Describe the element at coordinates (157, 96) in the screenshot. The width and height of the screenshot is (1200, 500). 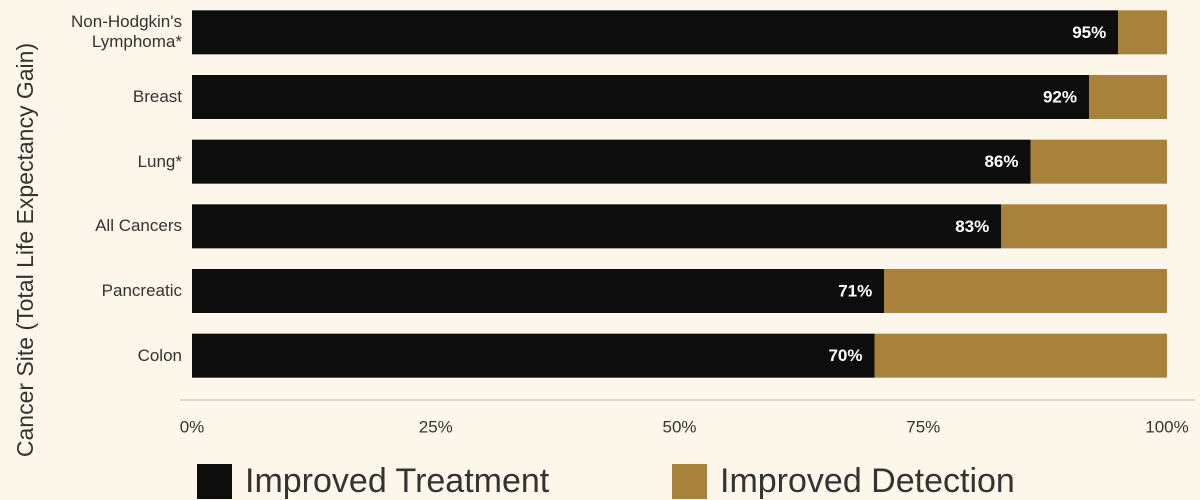
I see `y-tick-label: Breast` at that location.